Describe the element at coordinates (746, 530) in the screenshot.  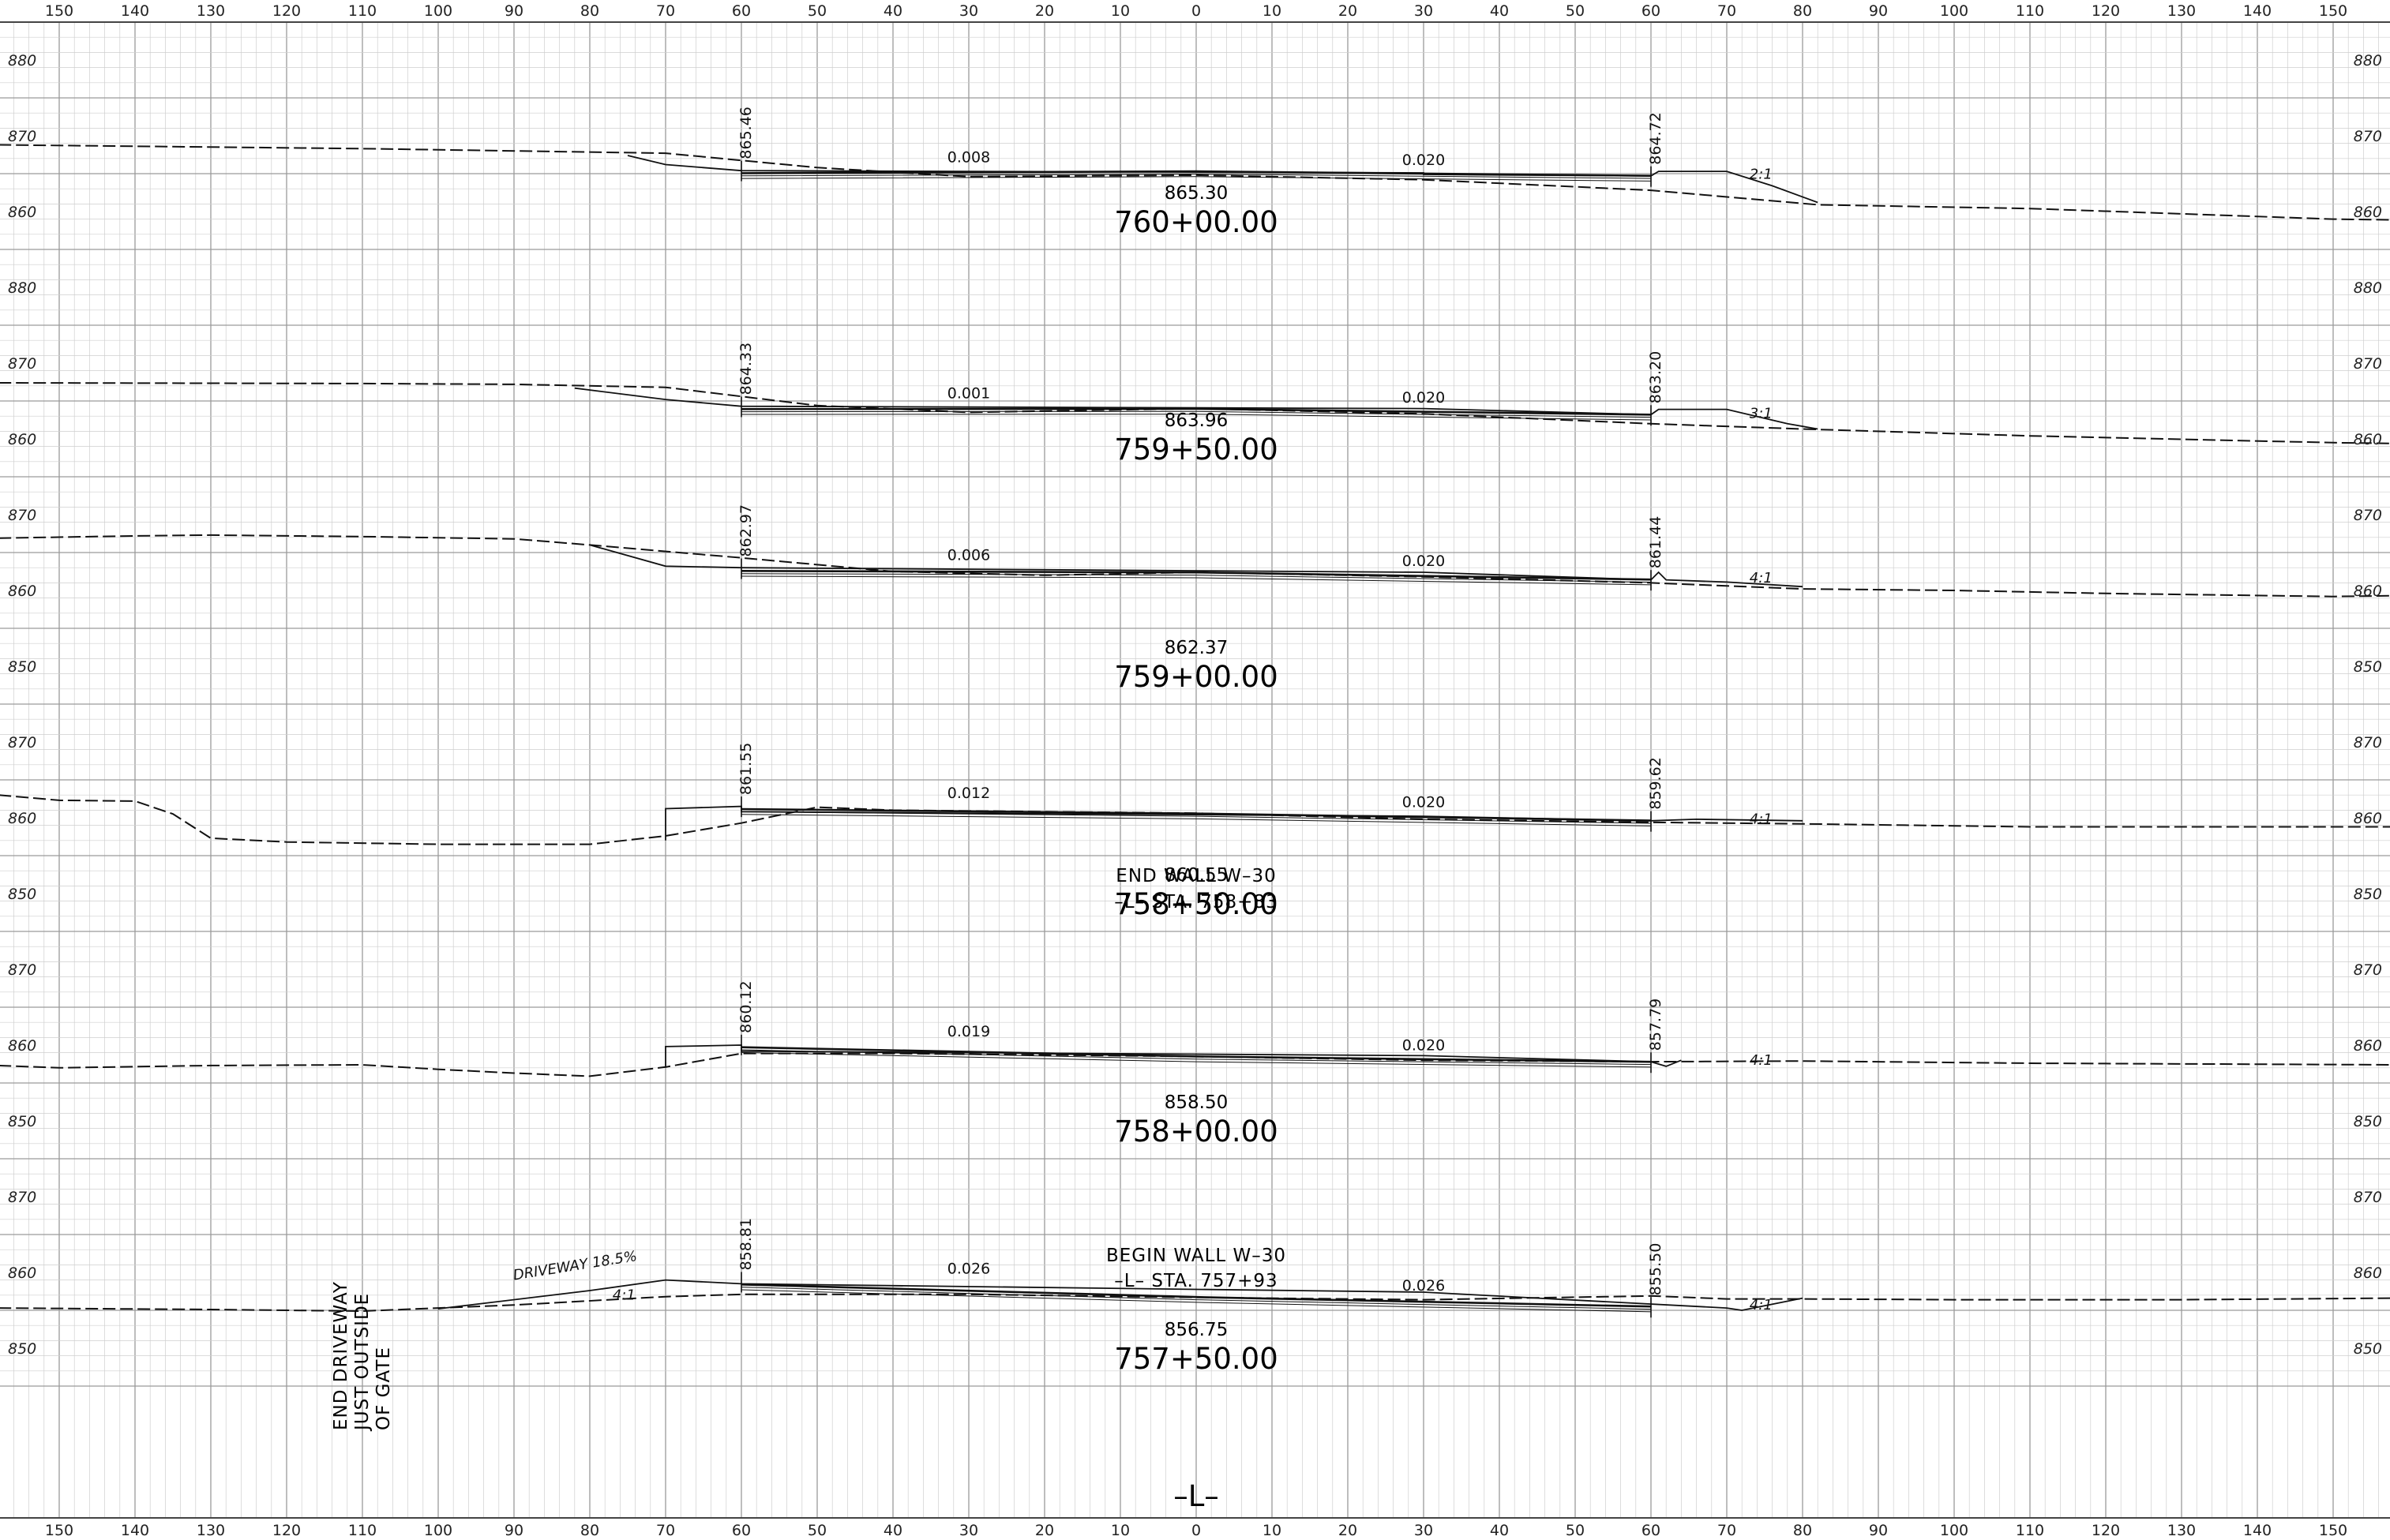
I see `left-edge-grade: 862.97` at that location.